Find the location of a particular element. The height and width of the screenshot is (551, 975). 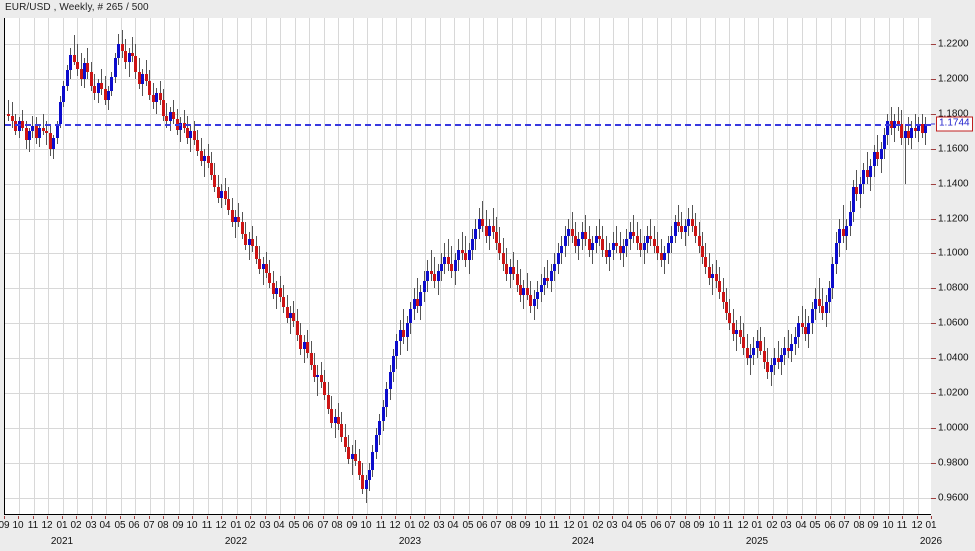

time-axis-month-label: 07 is located at coordinates (149, 525).